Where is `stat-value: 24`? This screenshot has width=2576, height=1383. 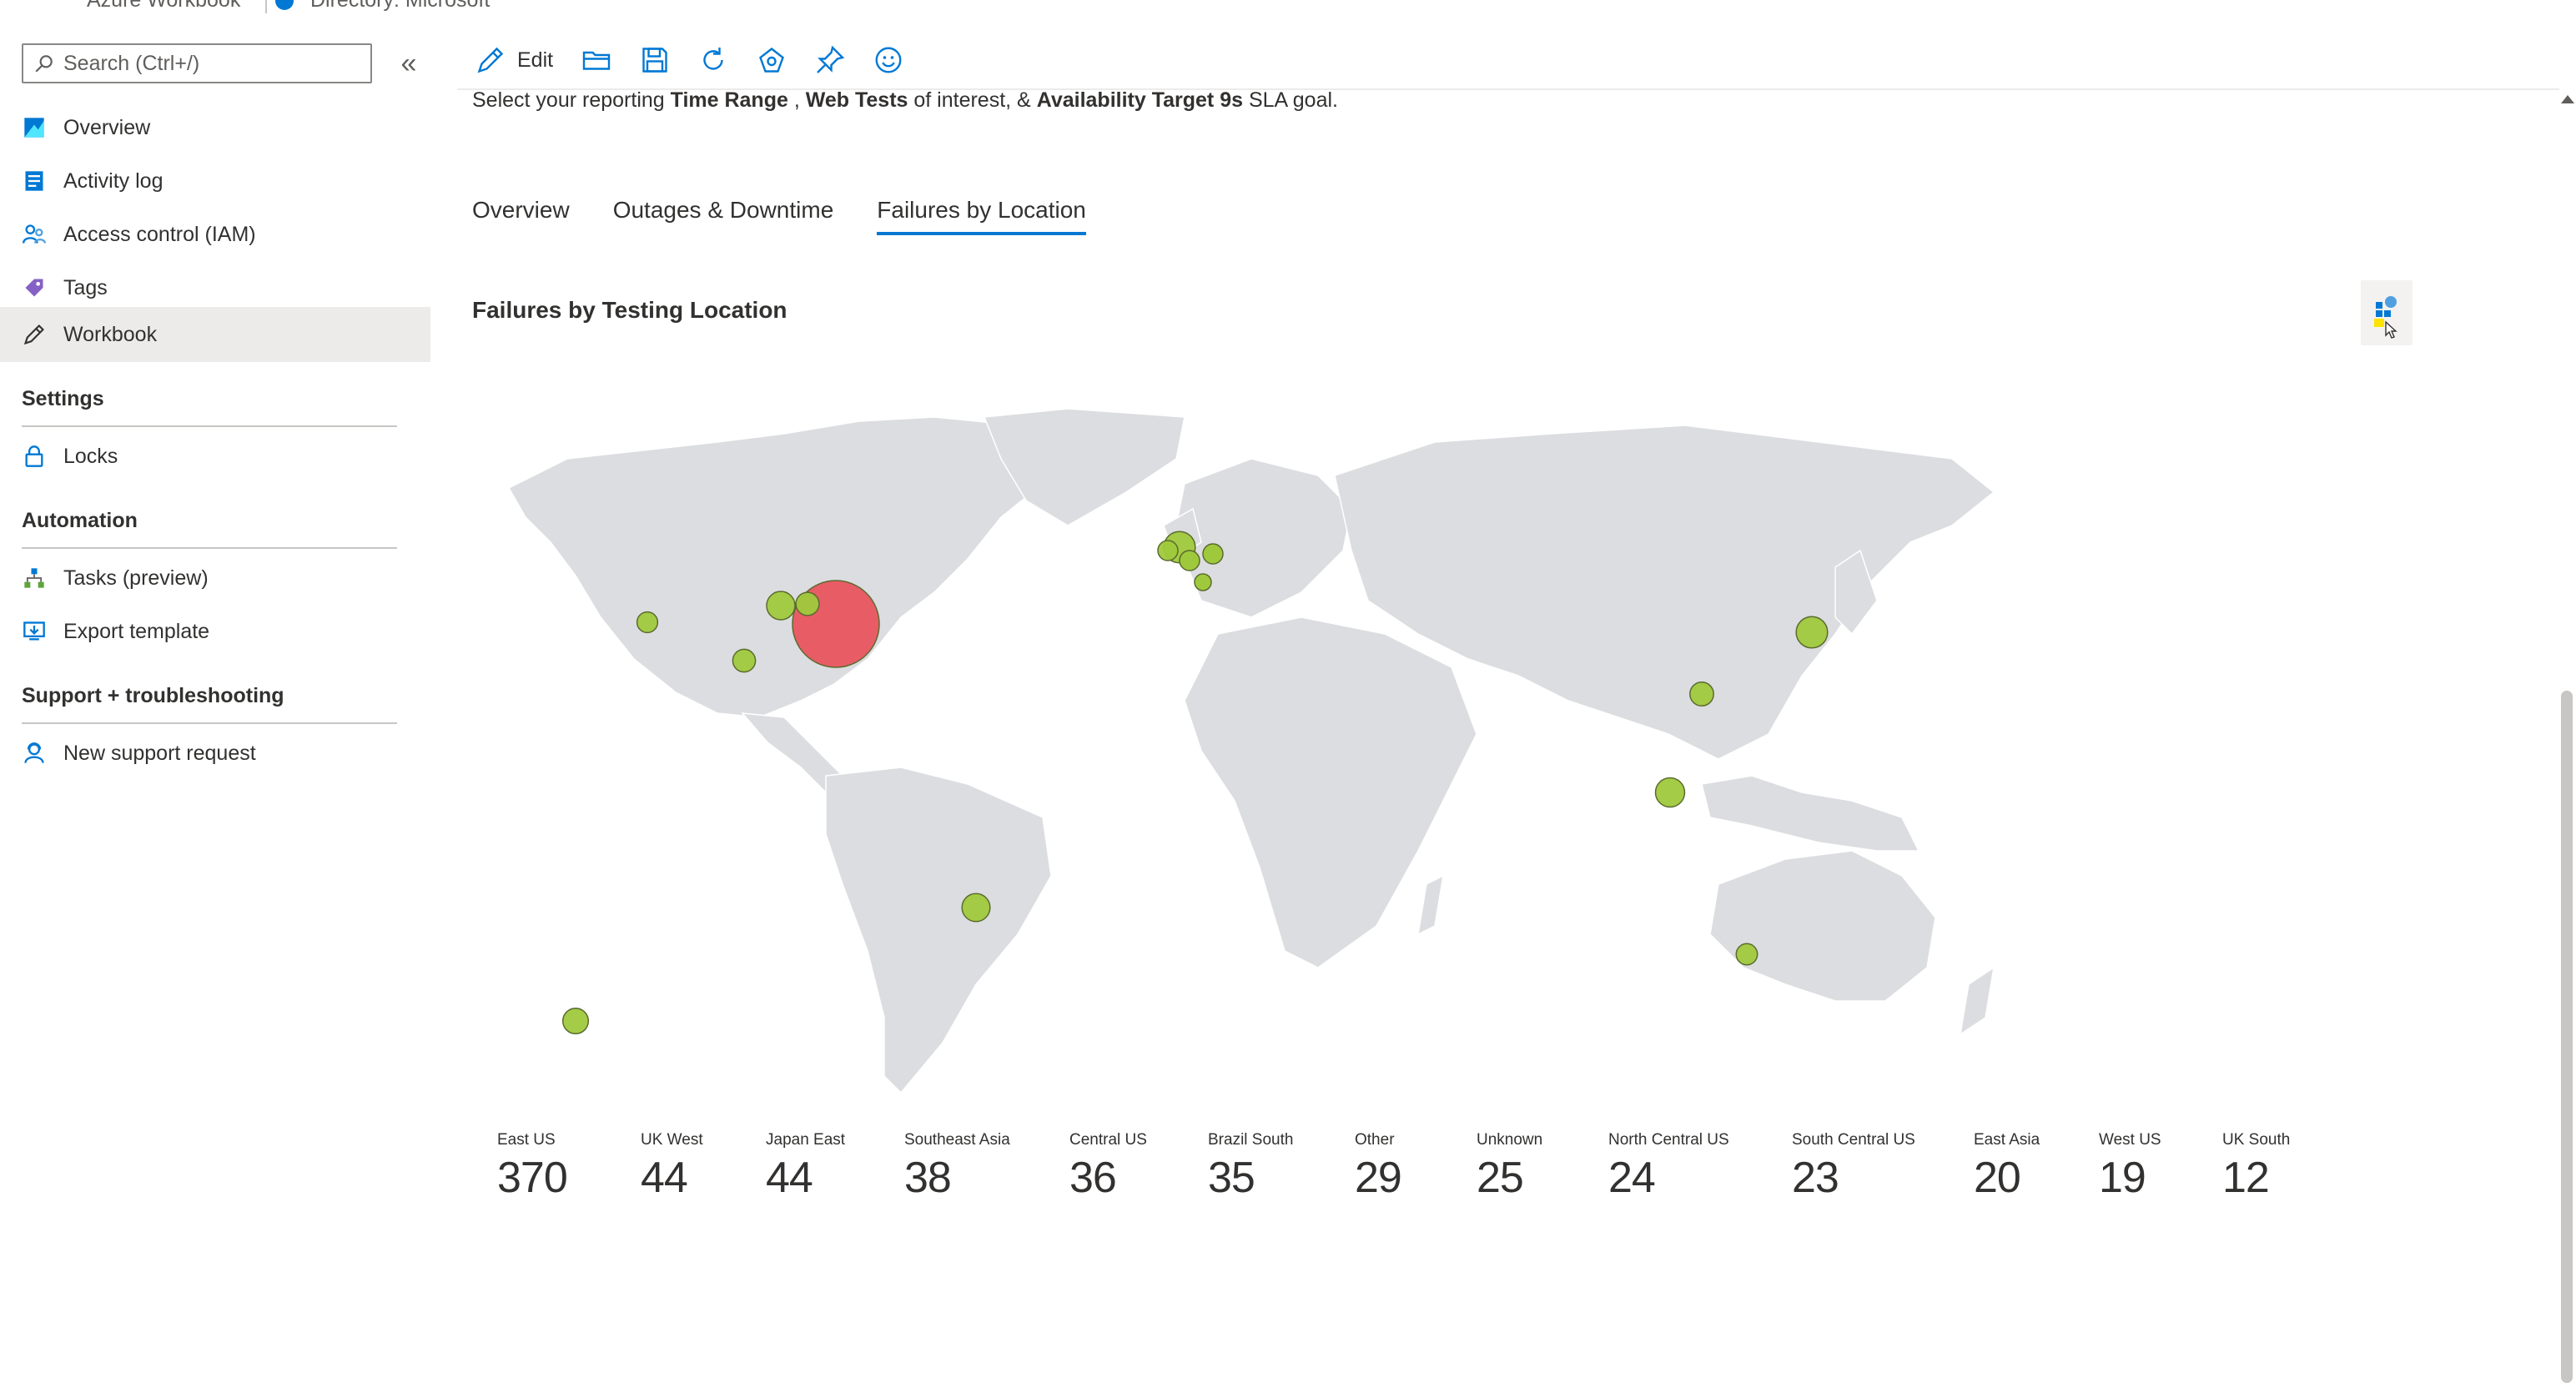
stat-value: 24 is located at coordinates (1632, 1178).